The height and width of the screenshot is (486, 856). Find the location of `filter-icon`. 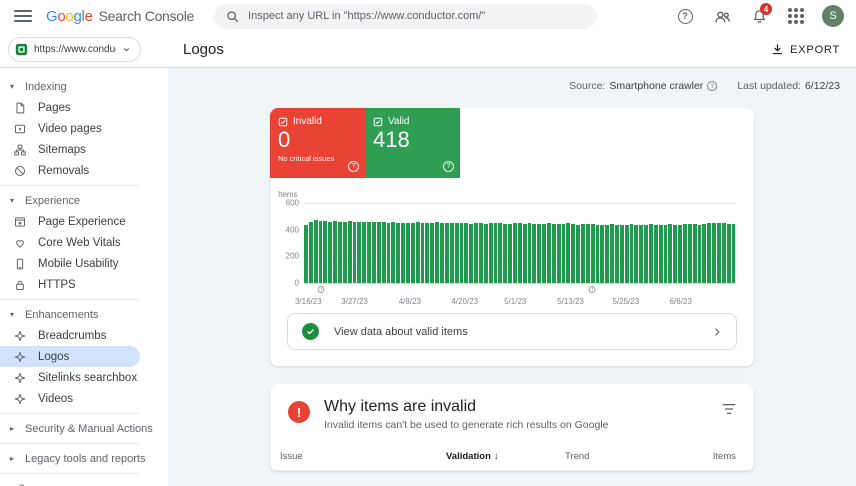

filter-icon is located at coordinates (729, 409).